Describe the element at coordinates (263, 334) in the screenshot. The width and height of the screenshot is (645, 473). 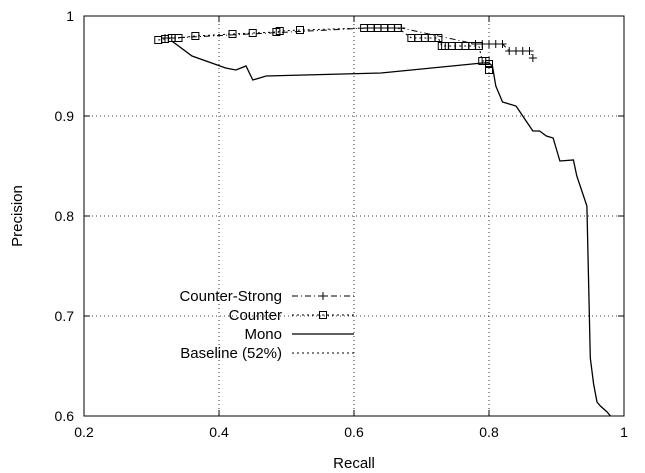
I see `legend-label: Mono` at that location.